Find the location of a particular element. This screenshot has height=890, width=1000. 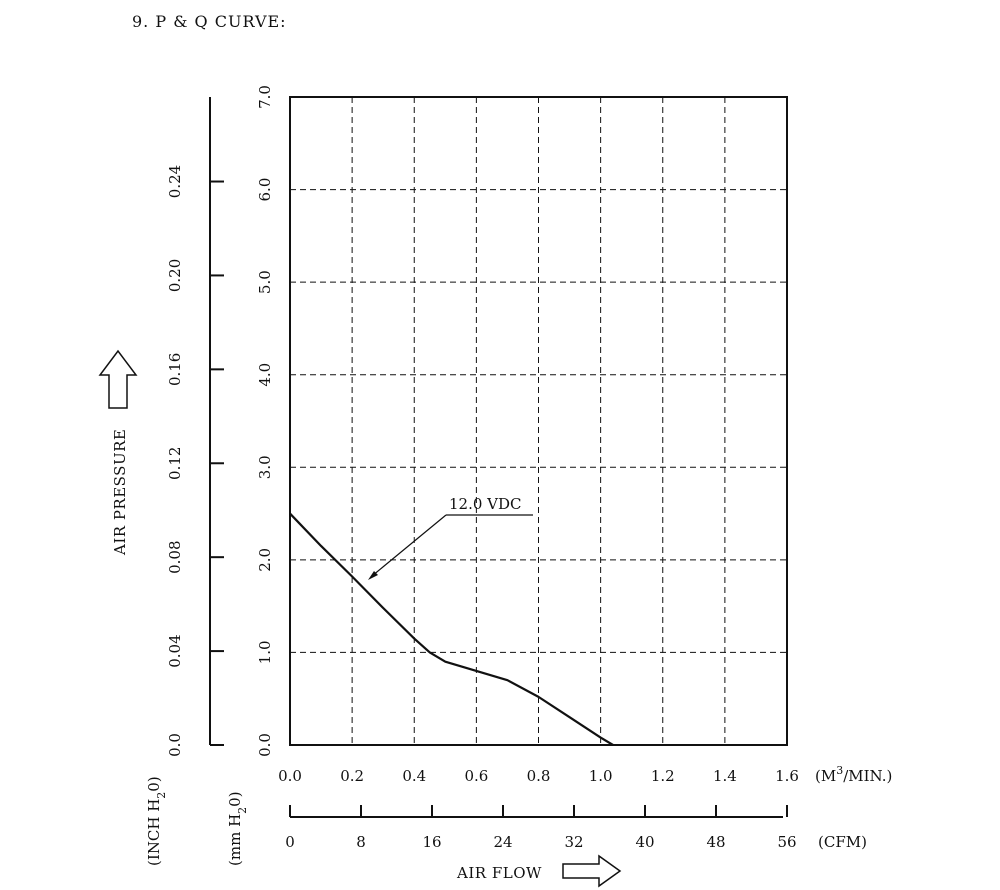

y-tick-label: 7.0 is located at coordinates (265, 97).